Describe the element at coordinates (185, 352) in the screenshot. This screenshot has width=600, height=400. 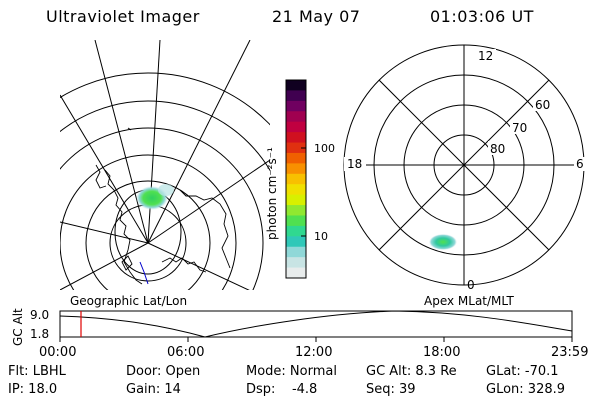
I see `x-tick-0600: 06:00` at that location.